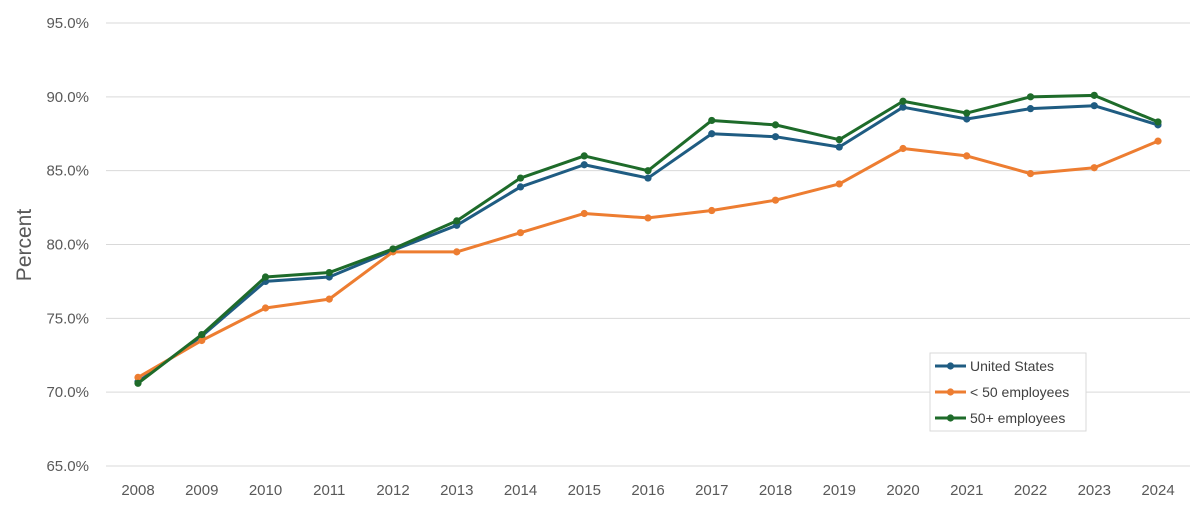 This screenshot has height=508, width=1192. Describe the element at coordinates (201, 490) in the screenshot. I see `x-tick-label: 2009` at that location.